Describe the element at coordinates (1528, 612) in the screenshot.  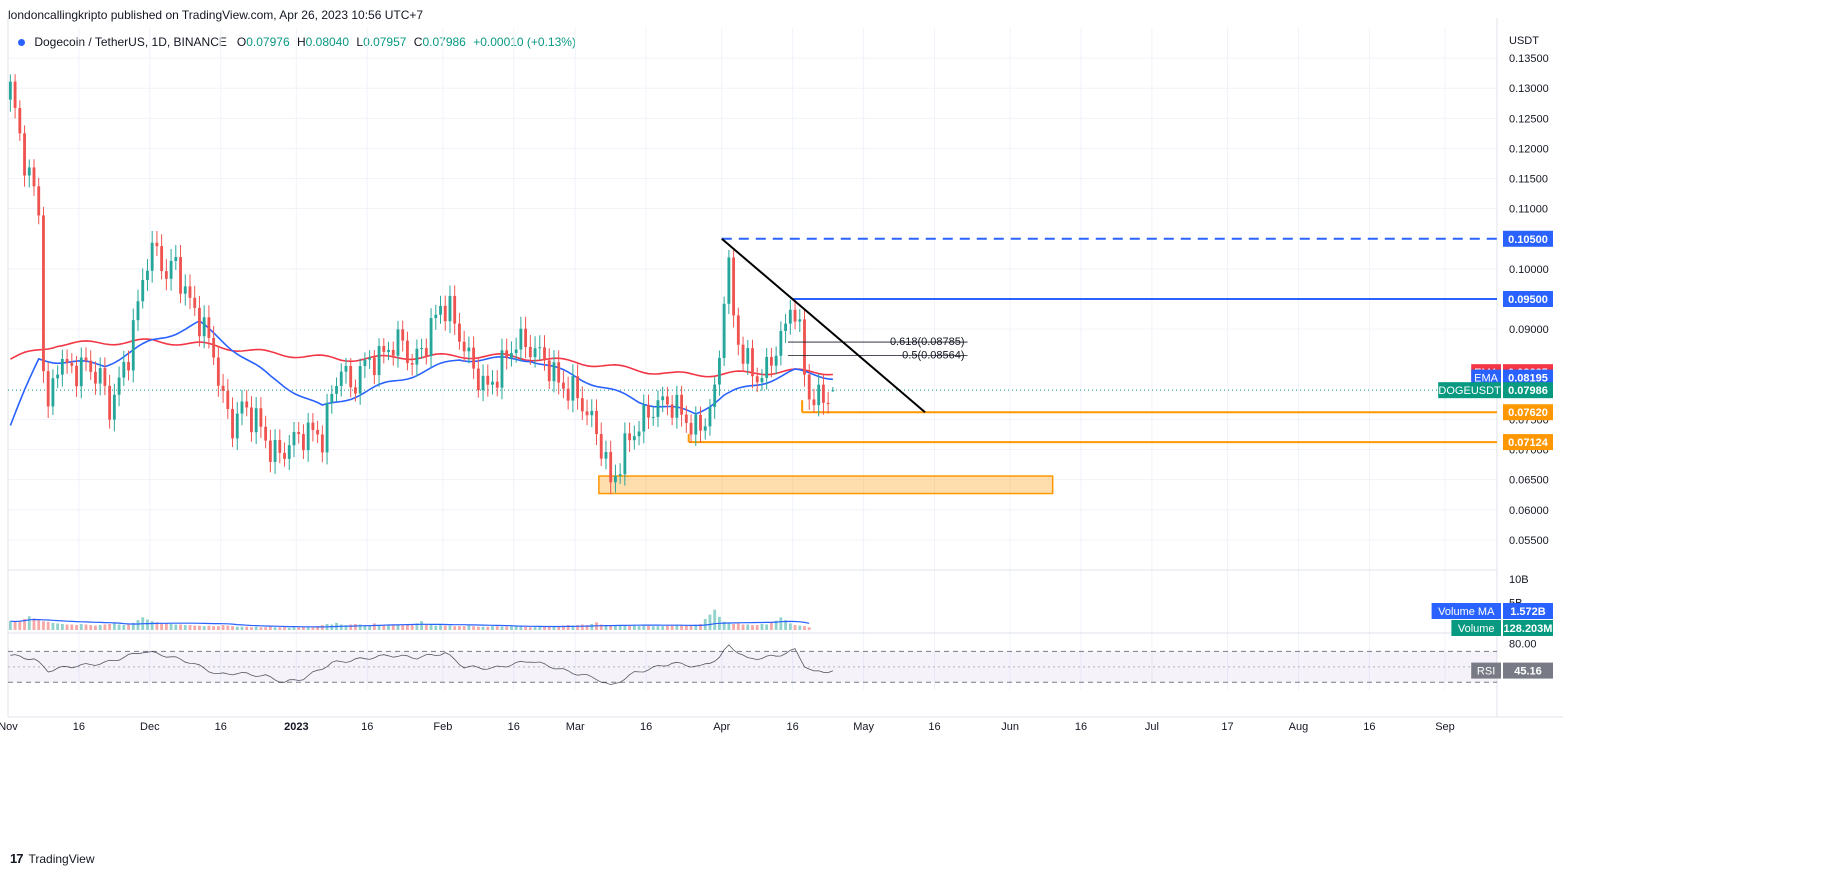
I see `volume-ma-tag-value: 1.572B` at that location.